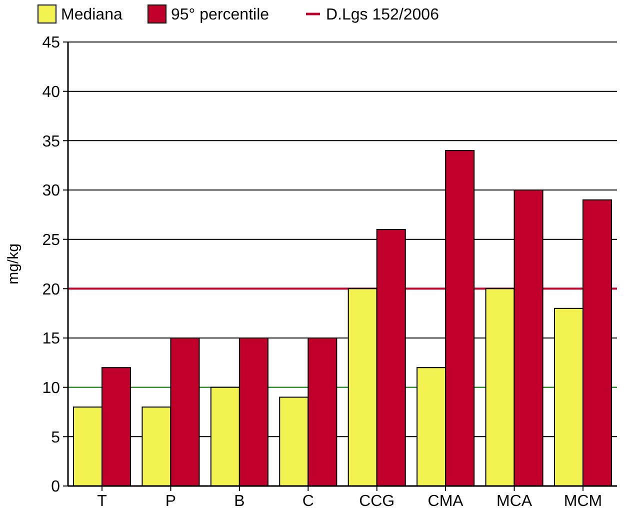 The image size is (625, 512). I want to click on y-tick-label: 15, so click(51, 339).